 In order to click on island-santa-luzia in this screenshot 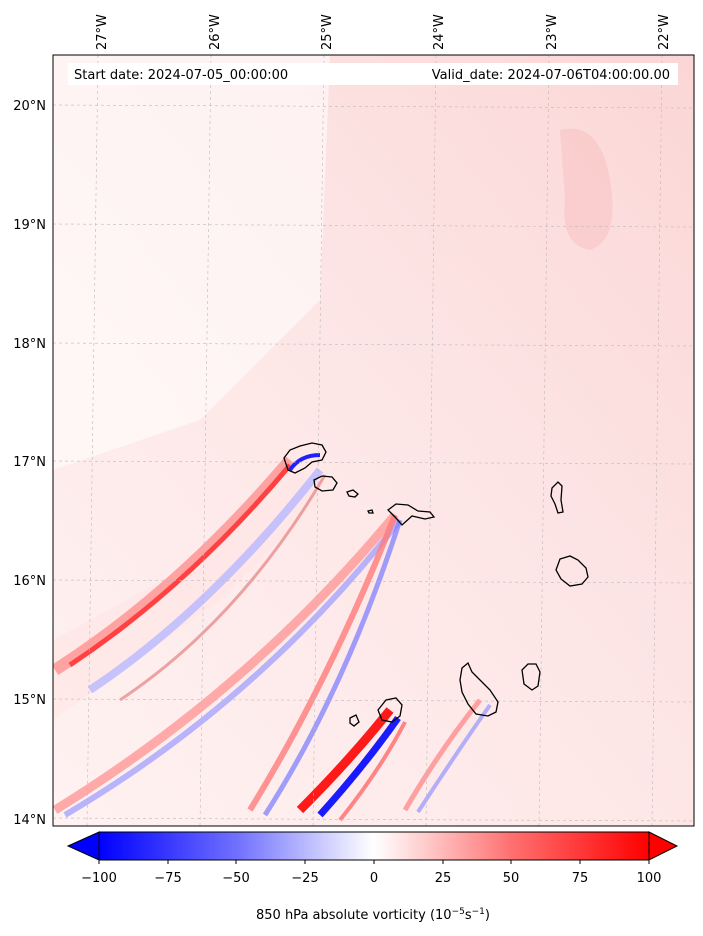, I will do `click(352, 493)`.